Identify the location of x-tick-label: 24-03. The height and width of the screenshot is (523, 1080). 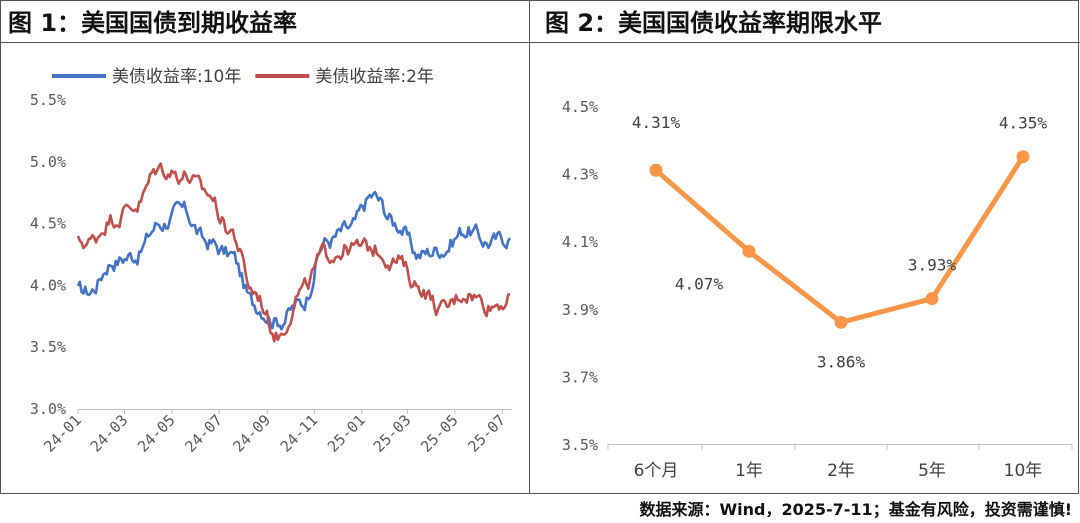
(109, 433).